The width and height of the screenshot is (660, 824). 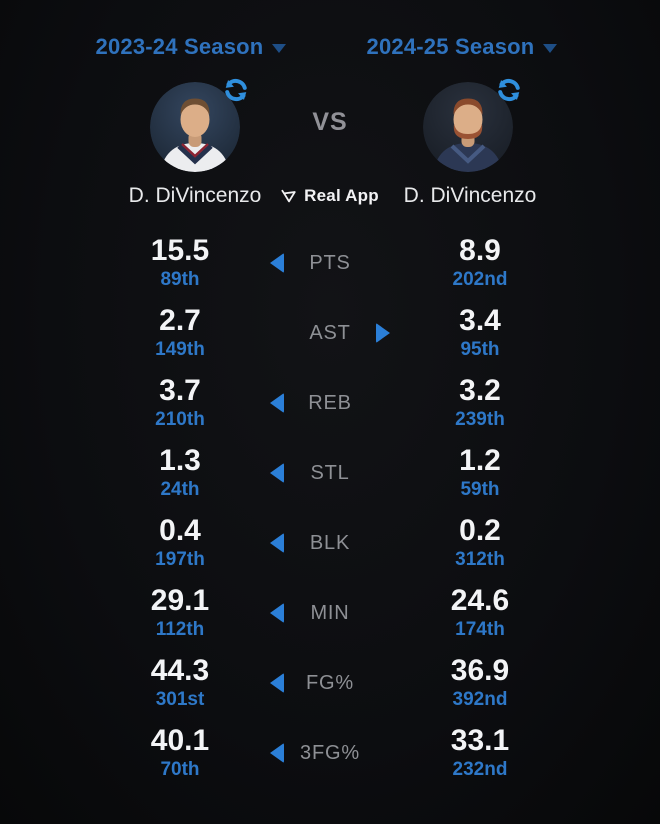 What do you see at coordinates (180, 489) in the screenshot?
I see `left-stat-rank: 24th` at bounding box center [180, 489].